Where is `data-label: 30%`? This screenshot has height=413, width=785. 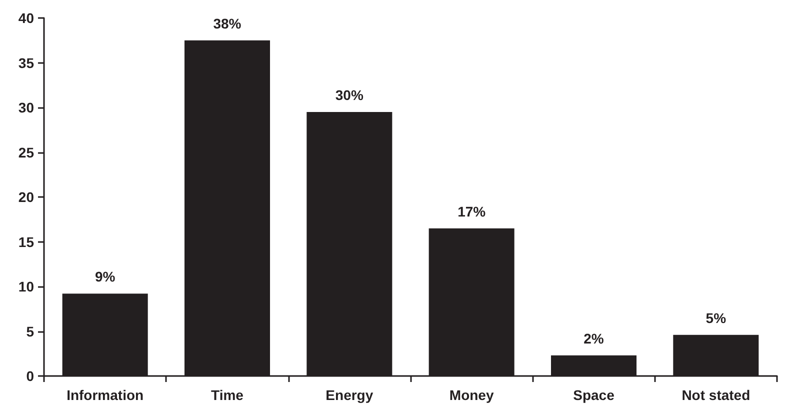
data-label: 30% is located at coordinates (349, 94).